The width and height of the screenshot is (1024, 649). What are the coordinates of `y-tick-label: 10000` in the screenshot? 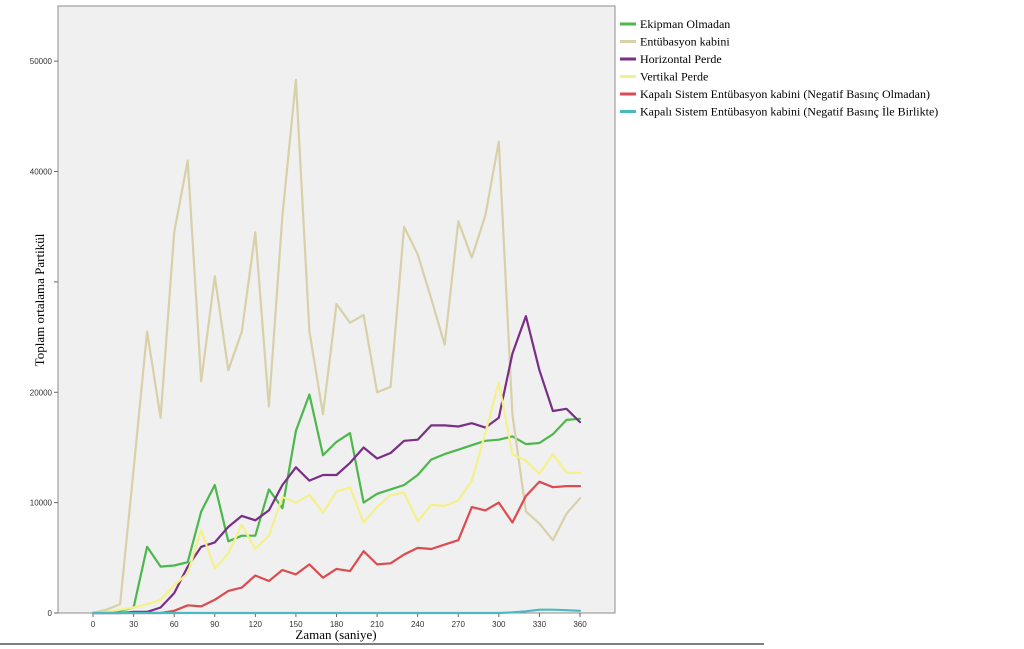 It's located at (41, 503).